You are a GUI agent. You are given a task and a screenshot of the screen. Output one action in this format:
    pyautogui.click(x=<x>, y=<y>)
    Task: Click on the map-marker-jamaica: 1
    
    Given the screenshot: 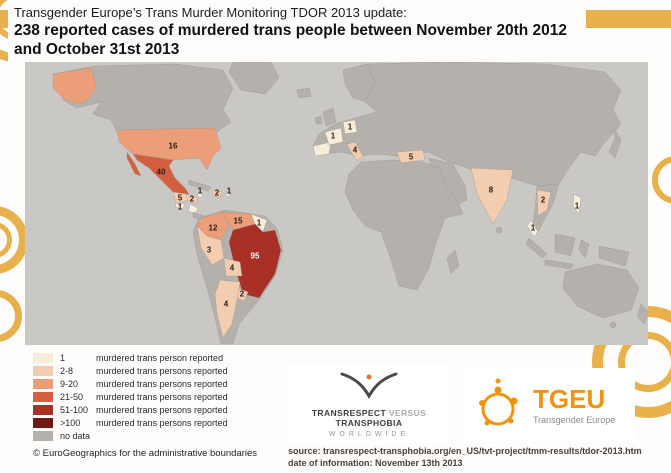 What is the action you would take?
    pyautogui.click(x=200, y=191)
    